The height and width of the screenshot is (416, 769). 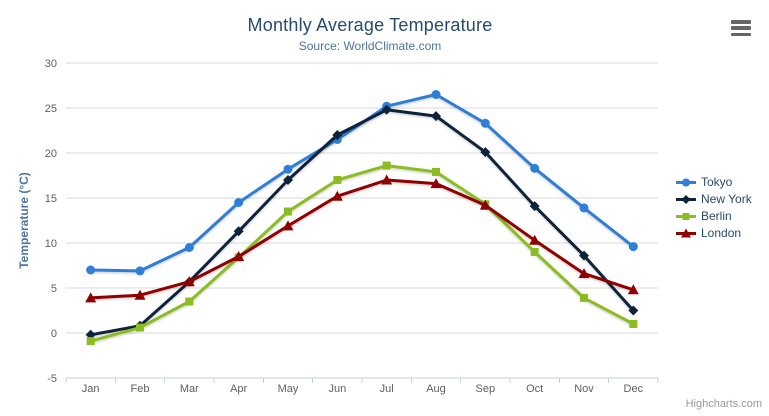 What do you see at coordinates (634, 389) in the screenshot?
I see `x-axis-label: Dec` at bounding box center [634, 389].